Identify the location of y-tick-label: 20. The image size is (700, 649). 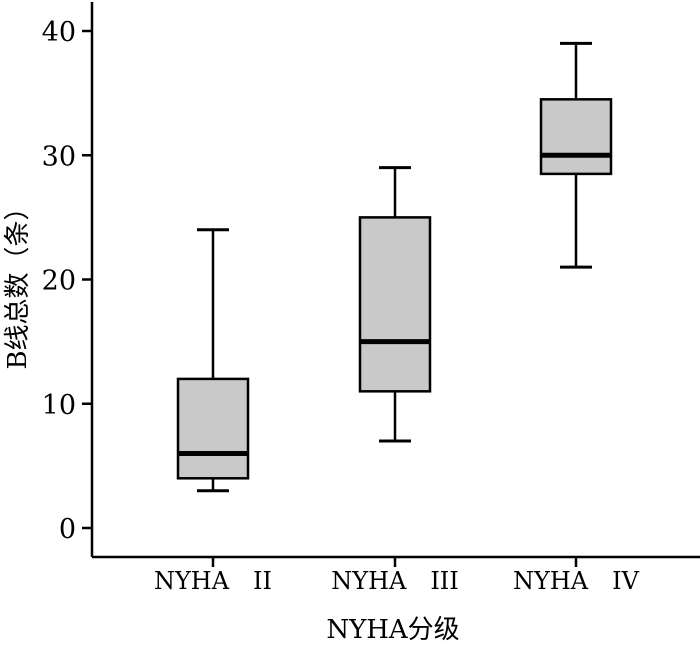
(59, 281).